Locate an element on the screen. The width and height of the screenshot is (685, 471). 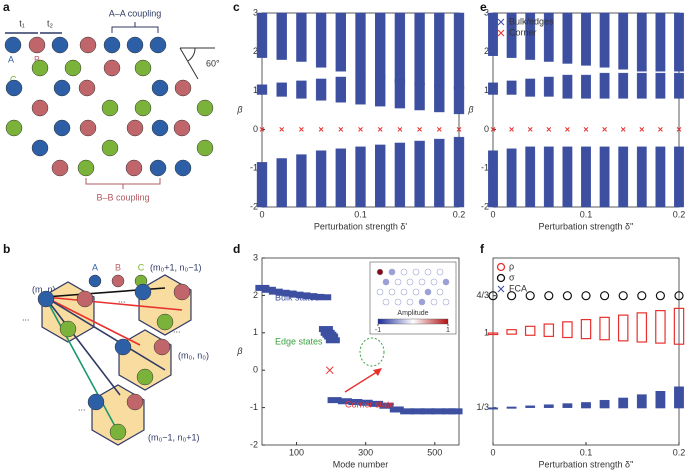
legend-label: Corner is located at coordinates (523, 32).